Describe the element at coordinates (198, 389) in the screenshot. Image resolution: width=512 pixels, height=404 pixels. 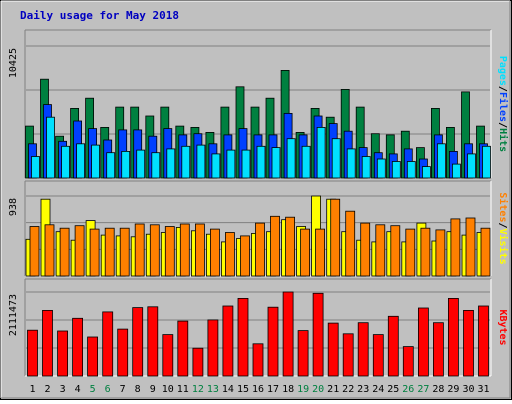
I see `x-tick-label: 12` at that location.